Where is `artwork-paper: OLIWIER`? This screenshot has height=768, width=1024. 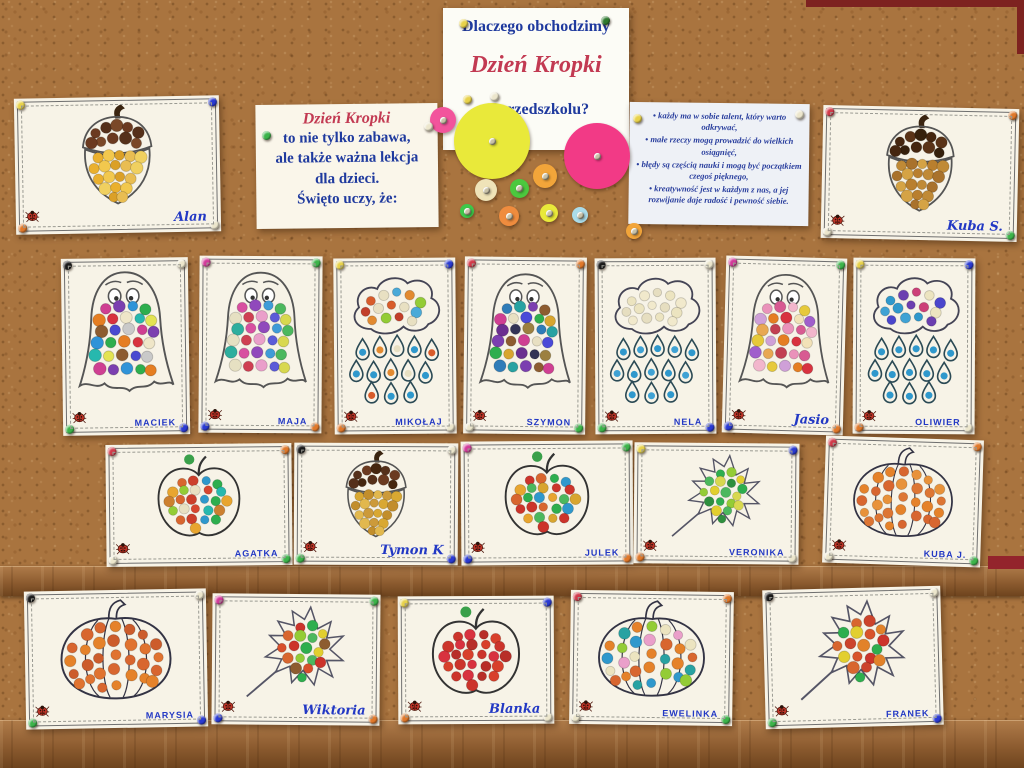
artwork-paper: OLIWIER is located at coordinates (914, 346).